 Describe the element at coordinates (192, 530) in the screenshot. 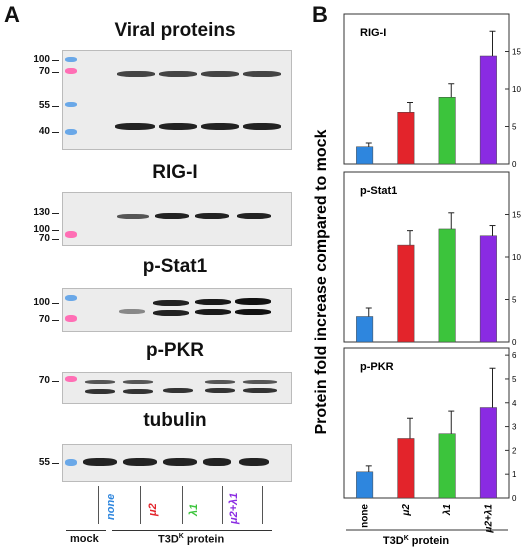

I see `protein-underline` at that location.